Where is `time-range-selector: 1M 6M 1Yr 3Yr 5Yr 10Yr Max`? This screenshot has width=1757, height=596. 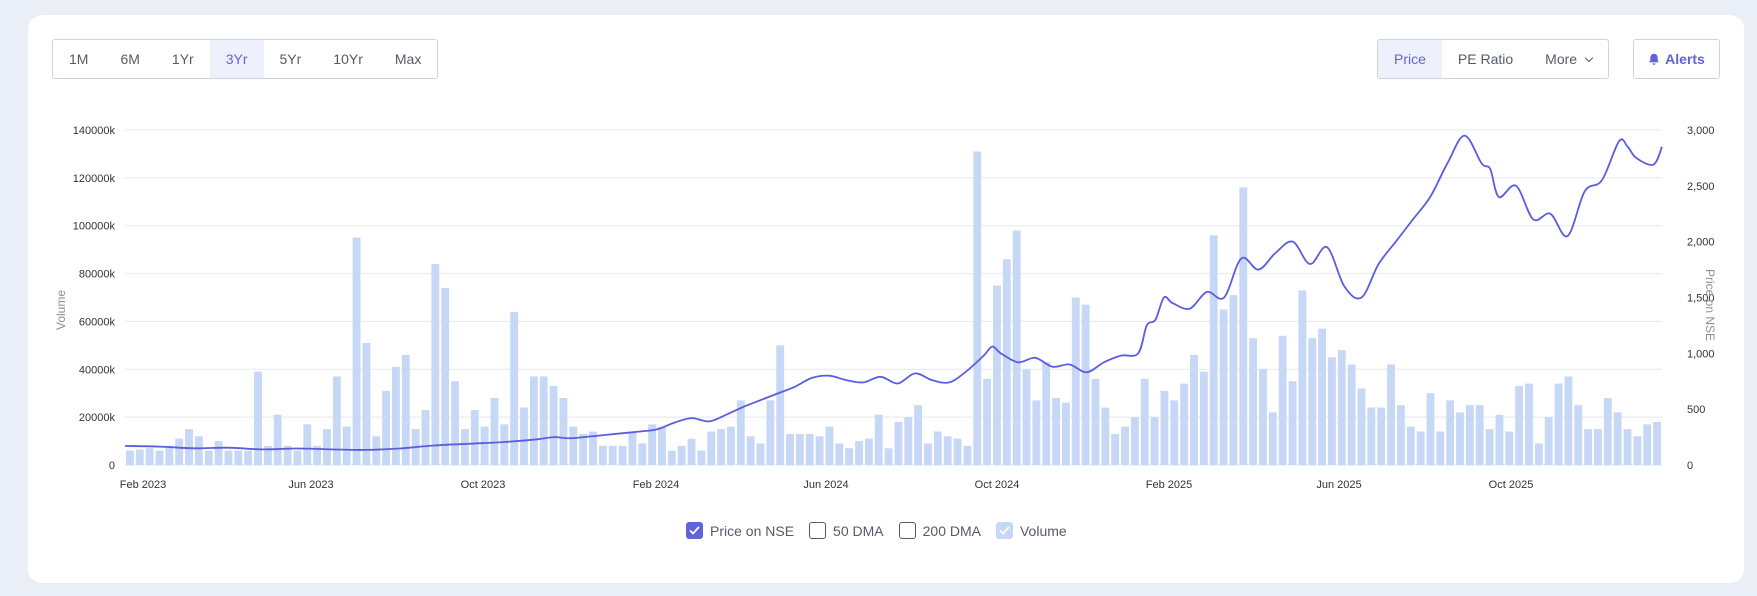
time-range-selector: 1M 6M 1Yr 3Yr 5Yr 10Yr Max is located at coordinates (245, 59).